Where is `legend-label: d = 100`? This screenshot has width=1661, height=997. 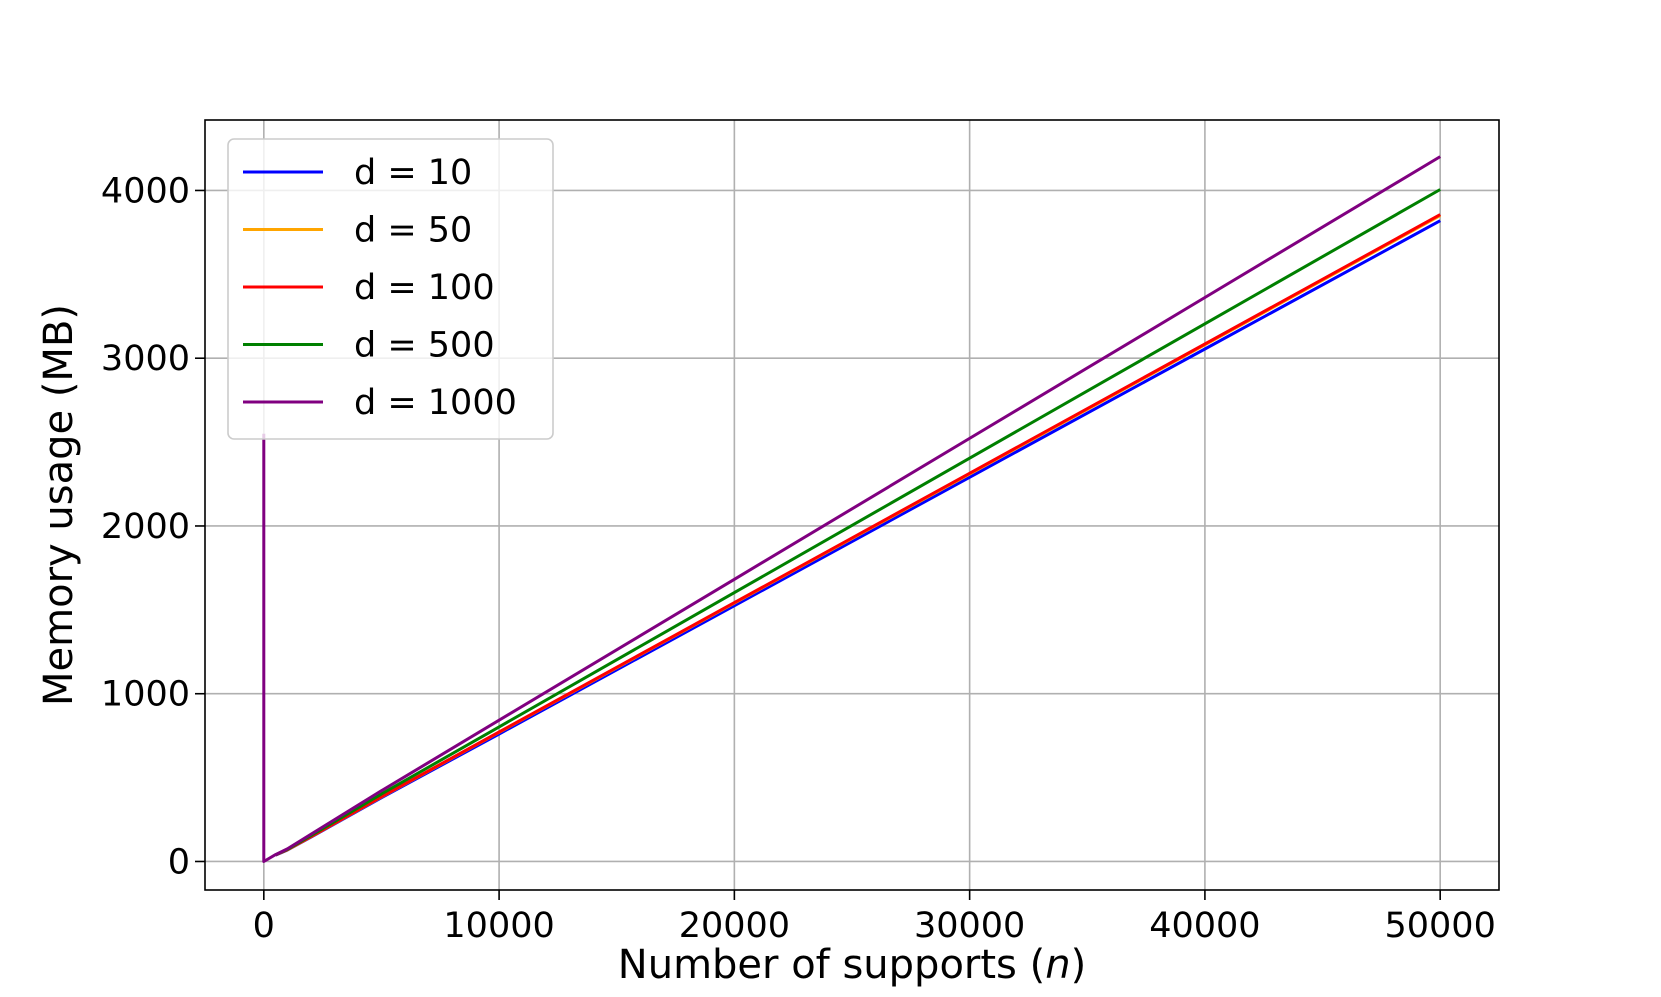
legend-label: d = 100 is located at coordinates (424, 288).